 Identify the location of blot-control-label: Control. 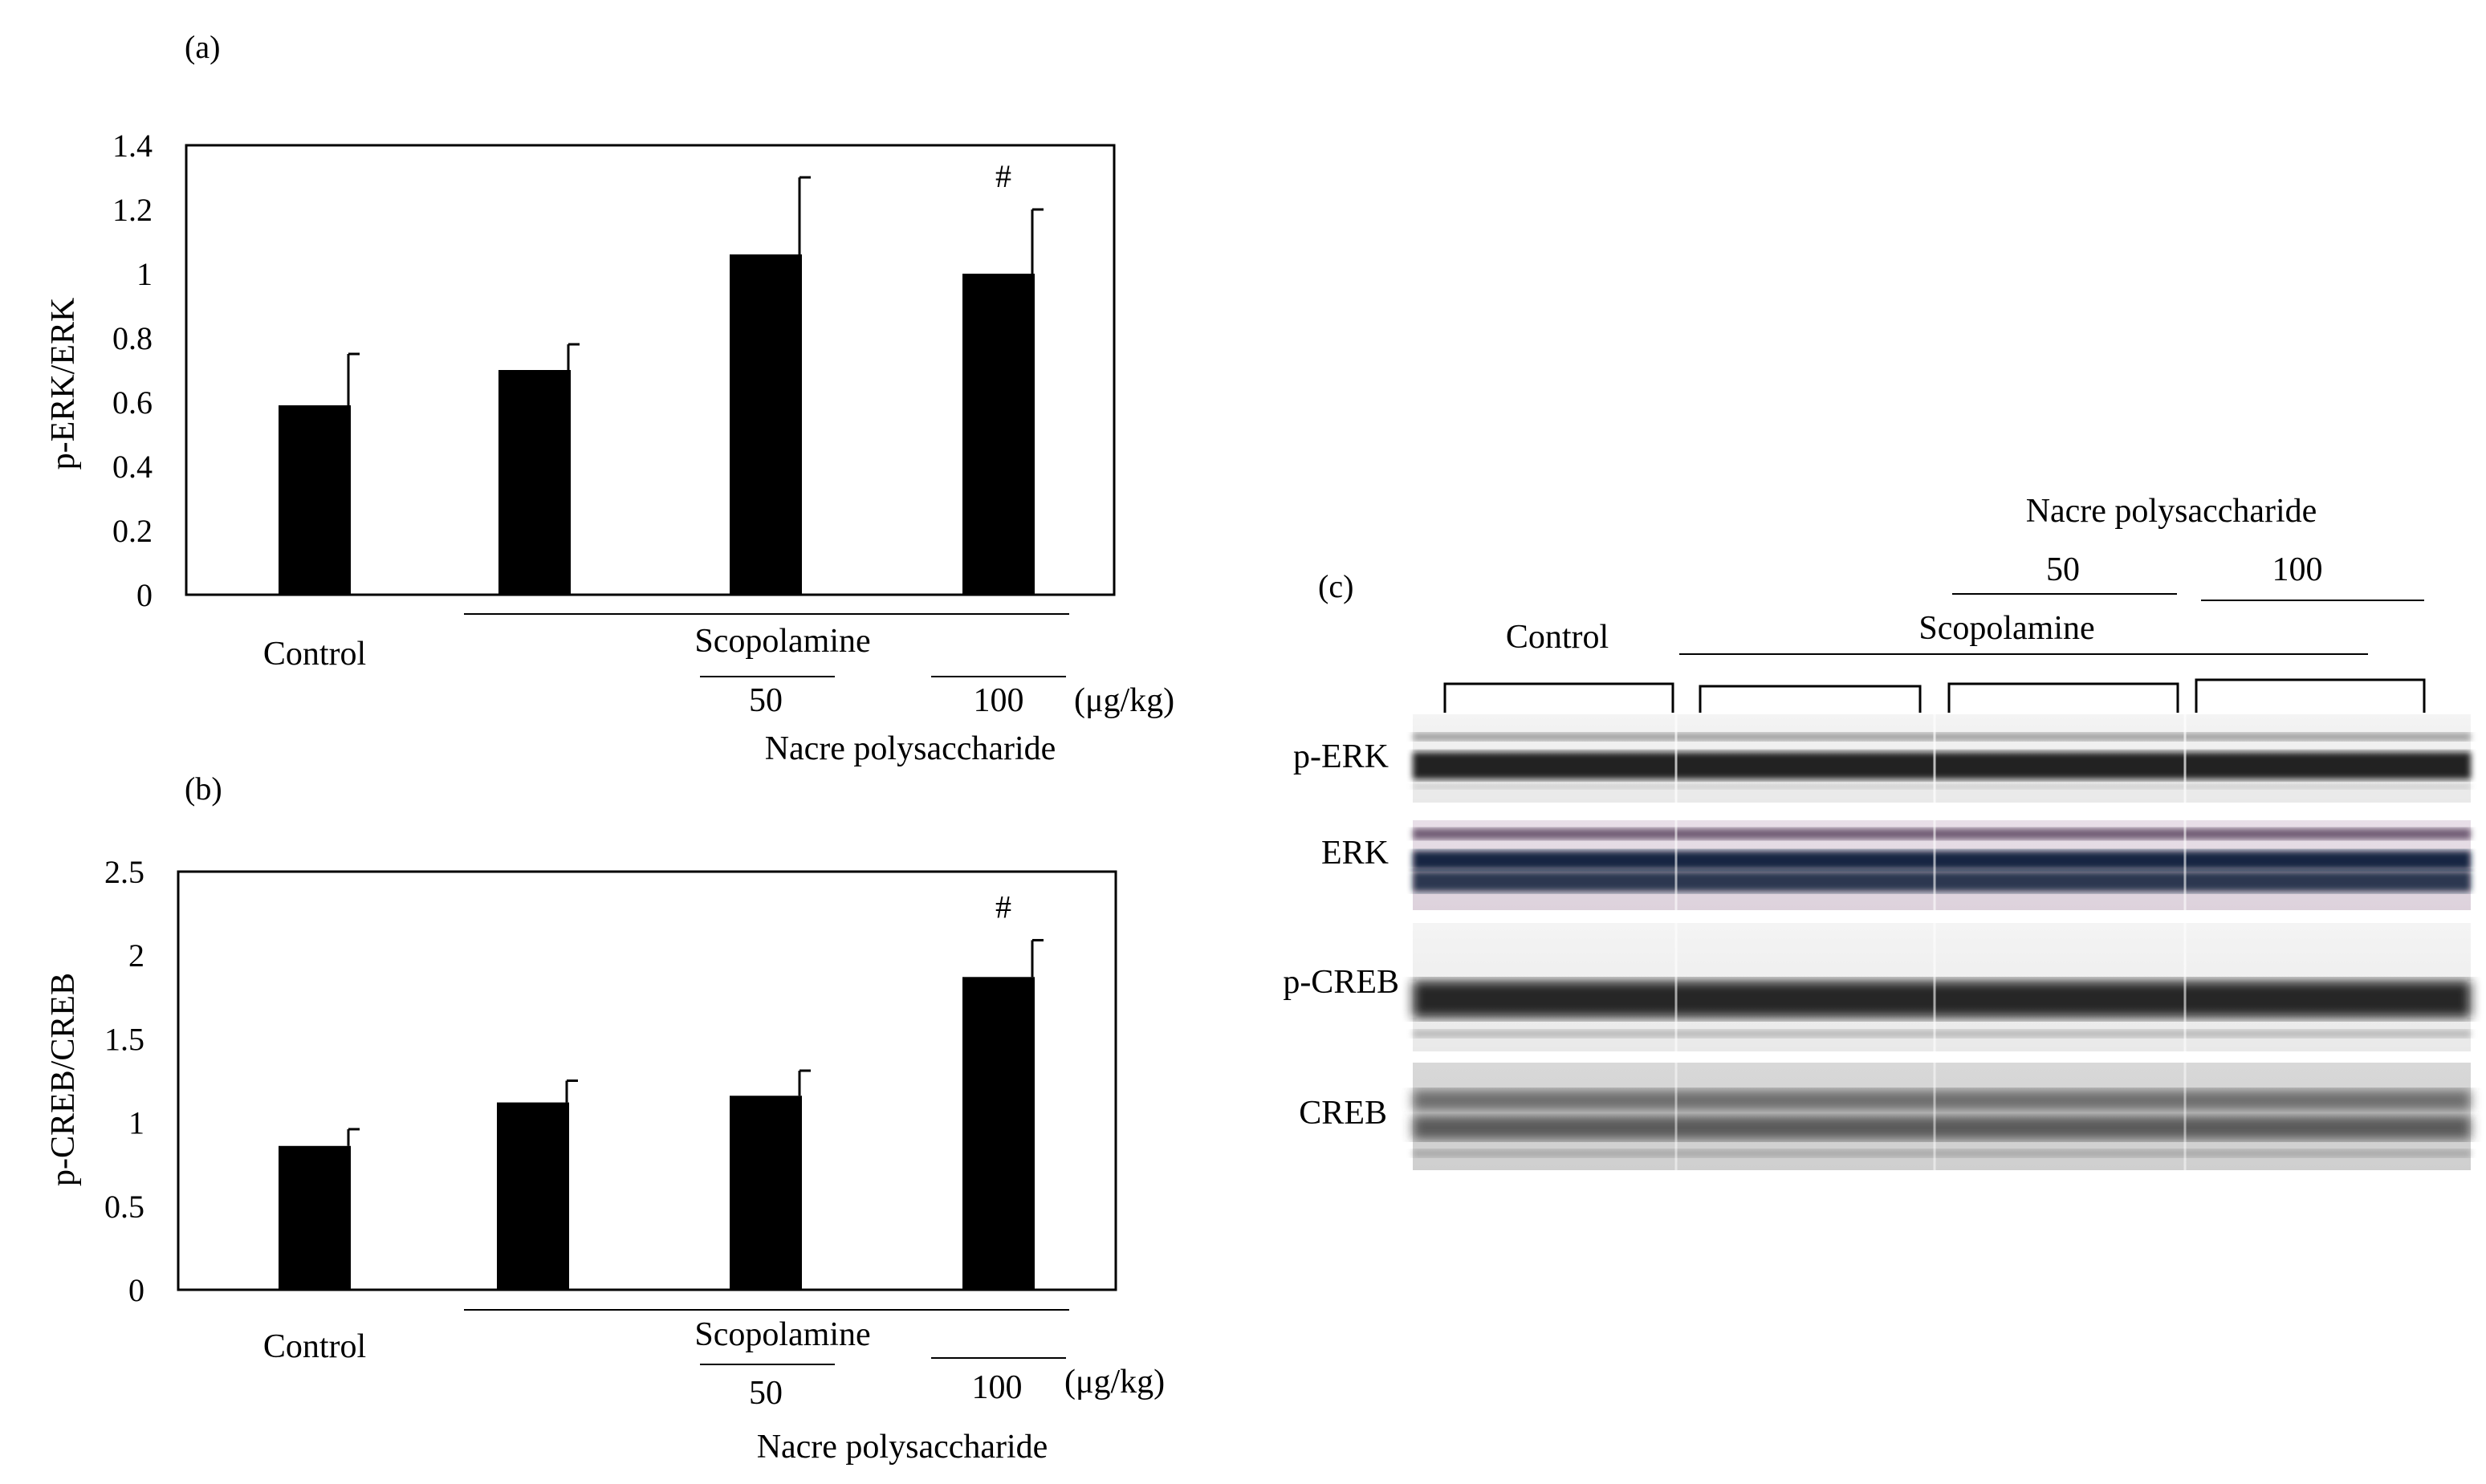
(1557, 637).